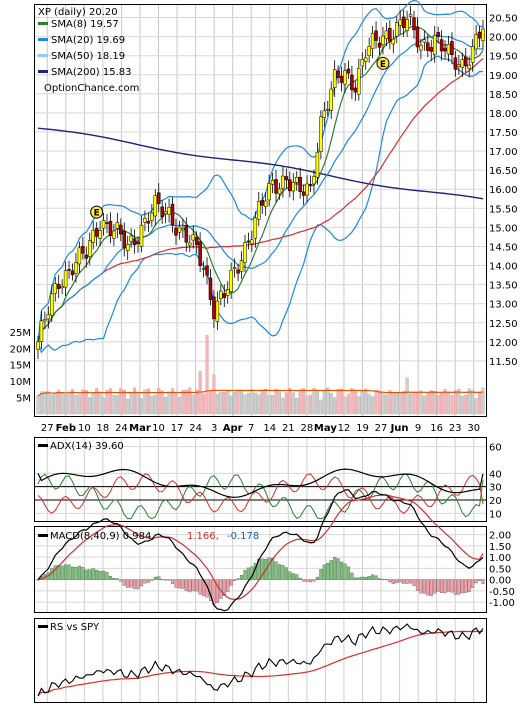 This screenshot has height=706, width=526. What do you see at coordinates (20, 333) in the screenshot?
I see `volume-tick-label: 25M` at bounding box center [20, 333].